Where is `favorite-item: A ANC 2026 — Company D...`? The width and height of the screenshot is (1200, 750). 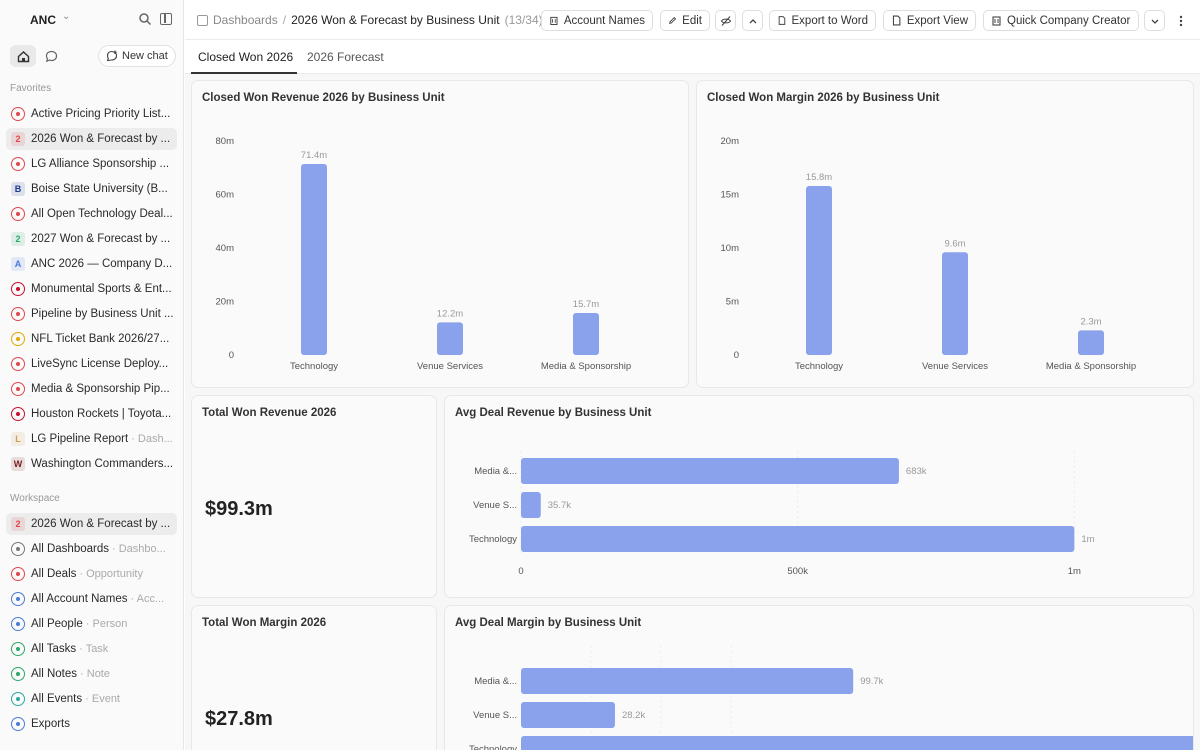 favorite-item: A ANC 2026 — Company D... is located at coordinates (91, 264).